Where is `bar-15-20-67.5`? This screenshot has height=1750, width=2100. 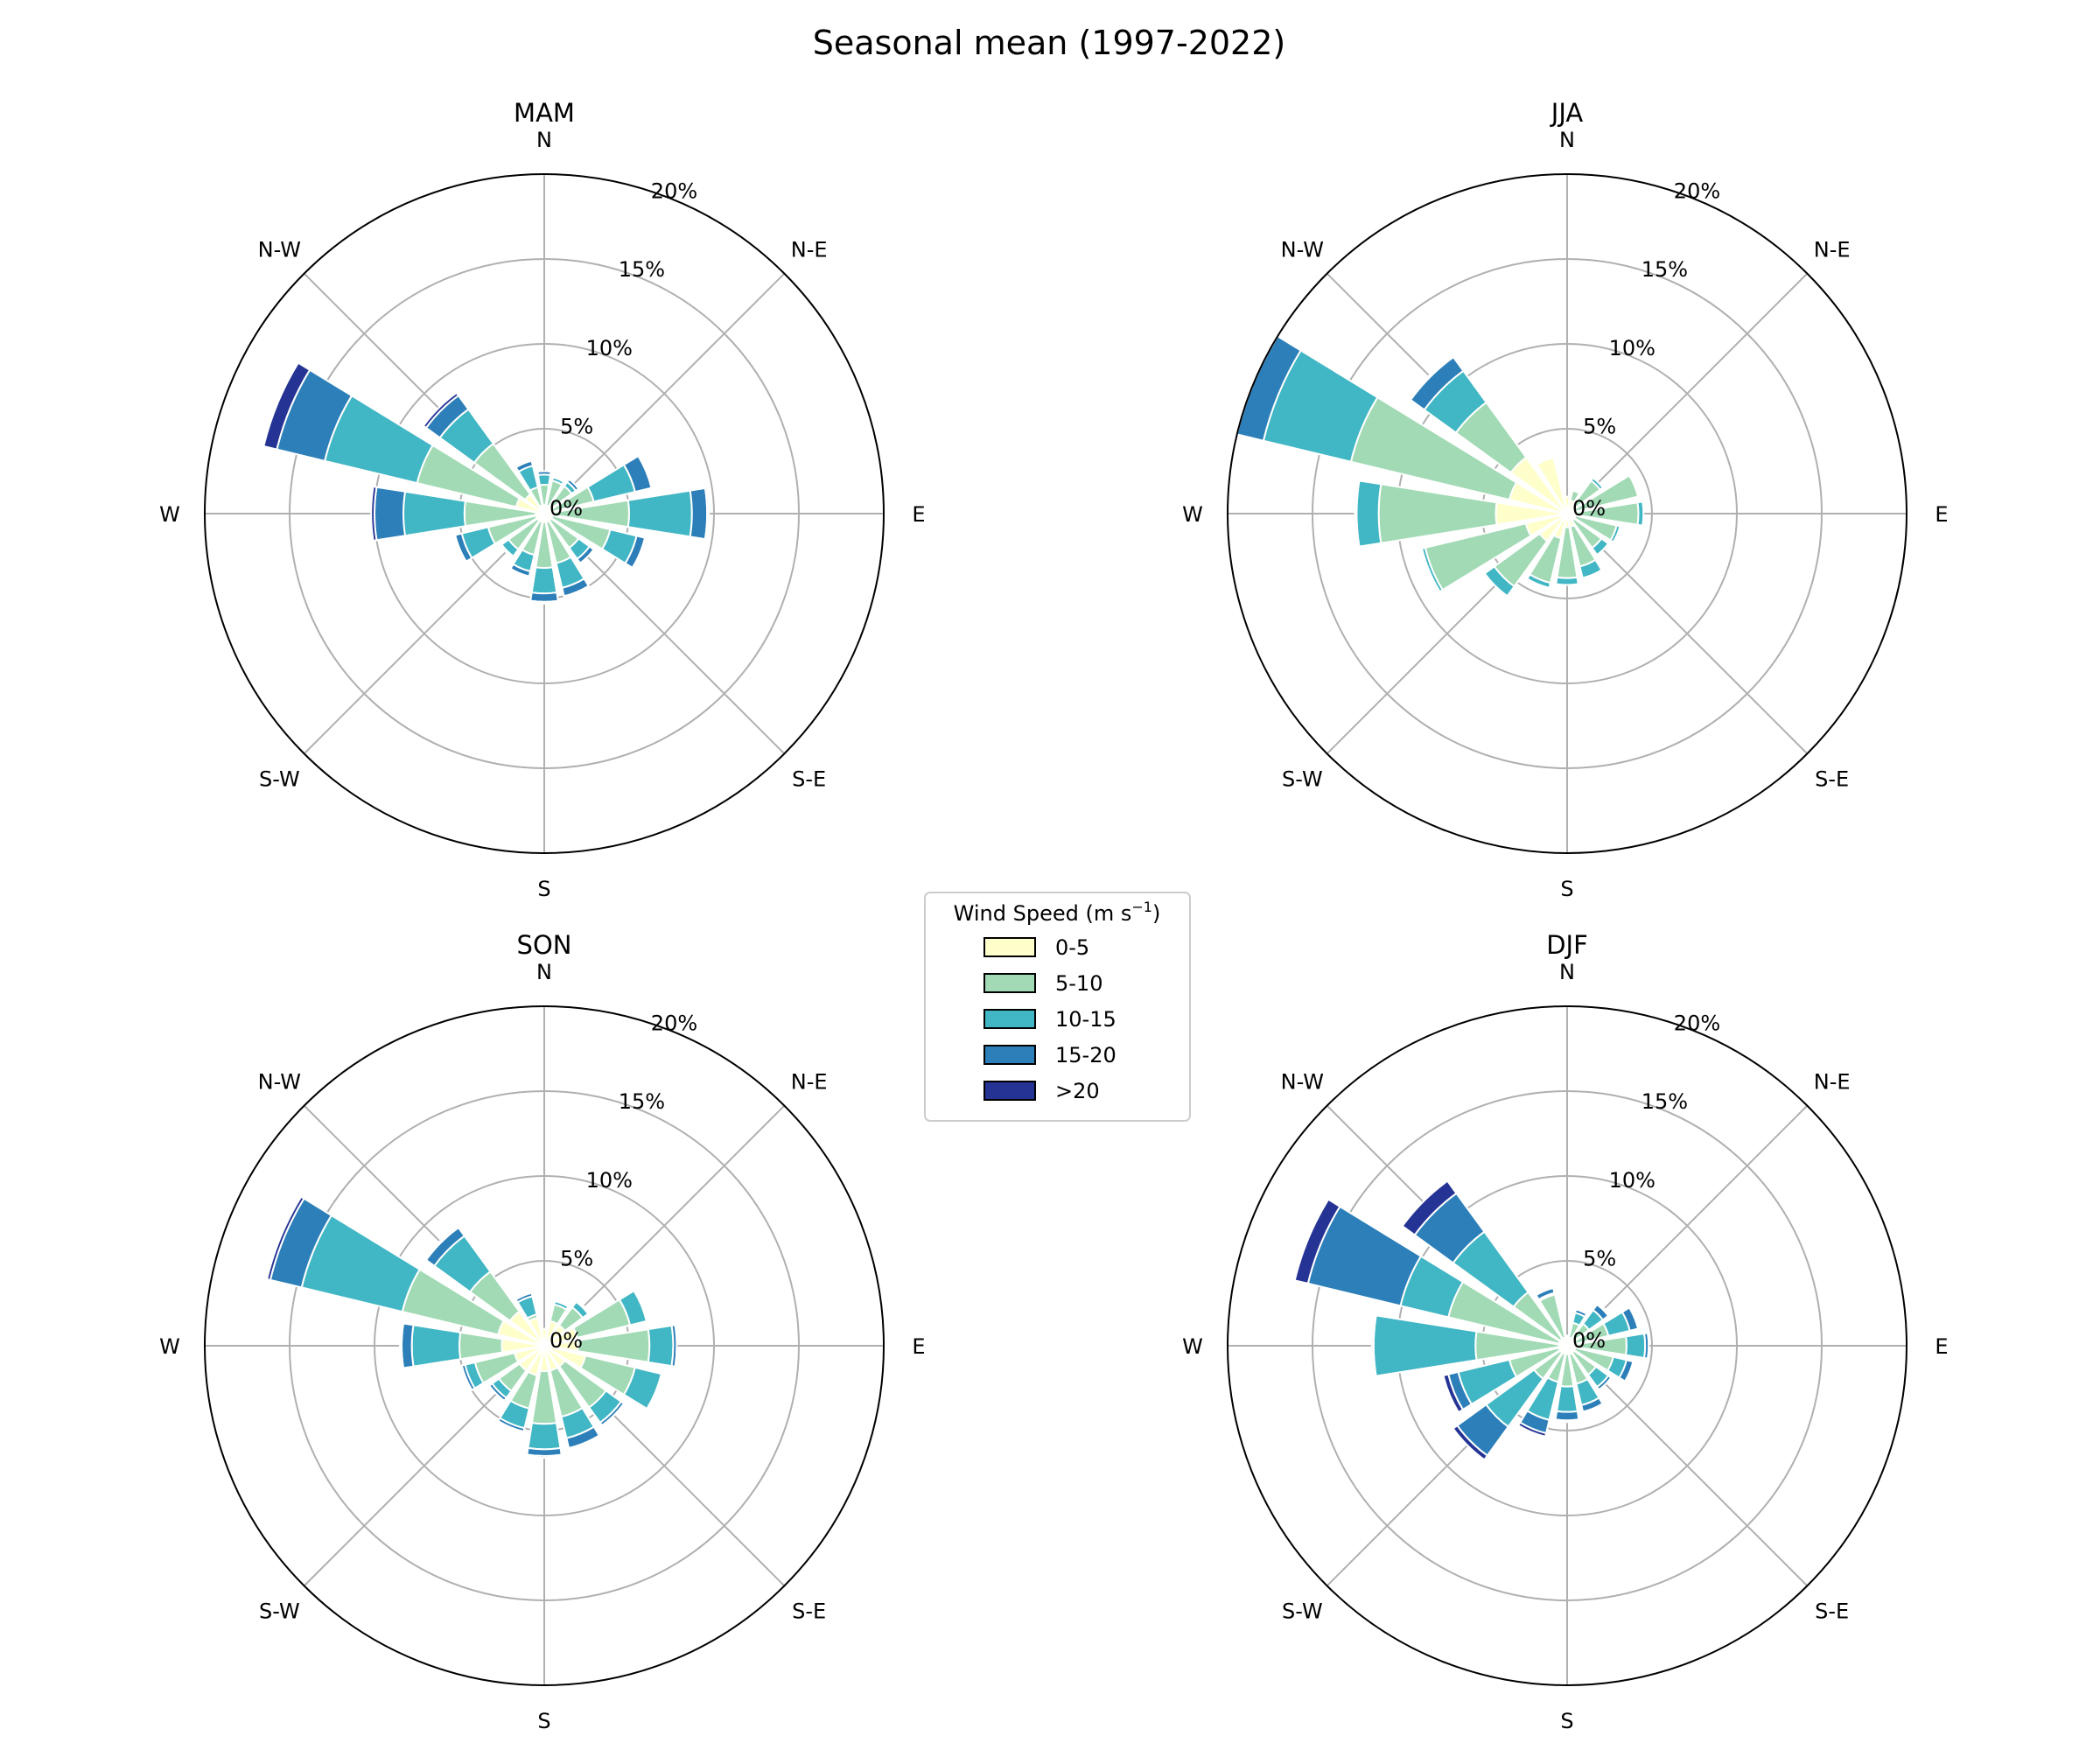 bar-15-20-67.5 is located at coordinates (641, 1305).